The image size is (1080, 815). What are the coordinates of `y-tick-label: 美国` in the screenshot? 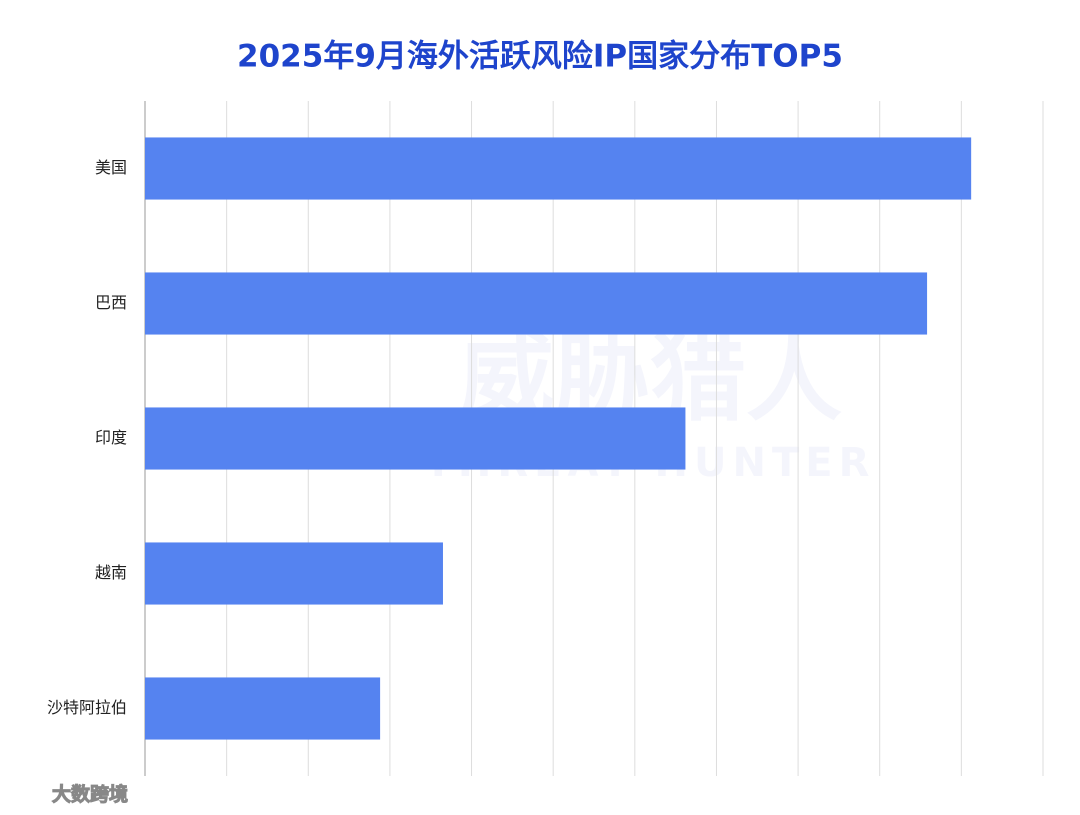 It's located at (111, 167).